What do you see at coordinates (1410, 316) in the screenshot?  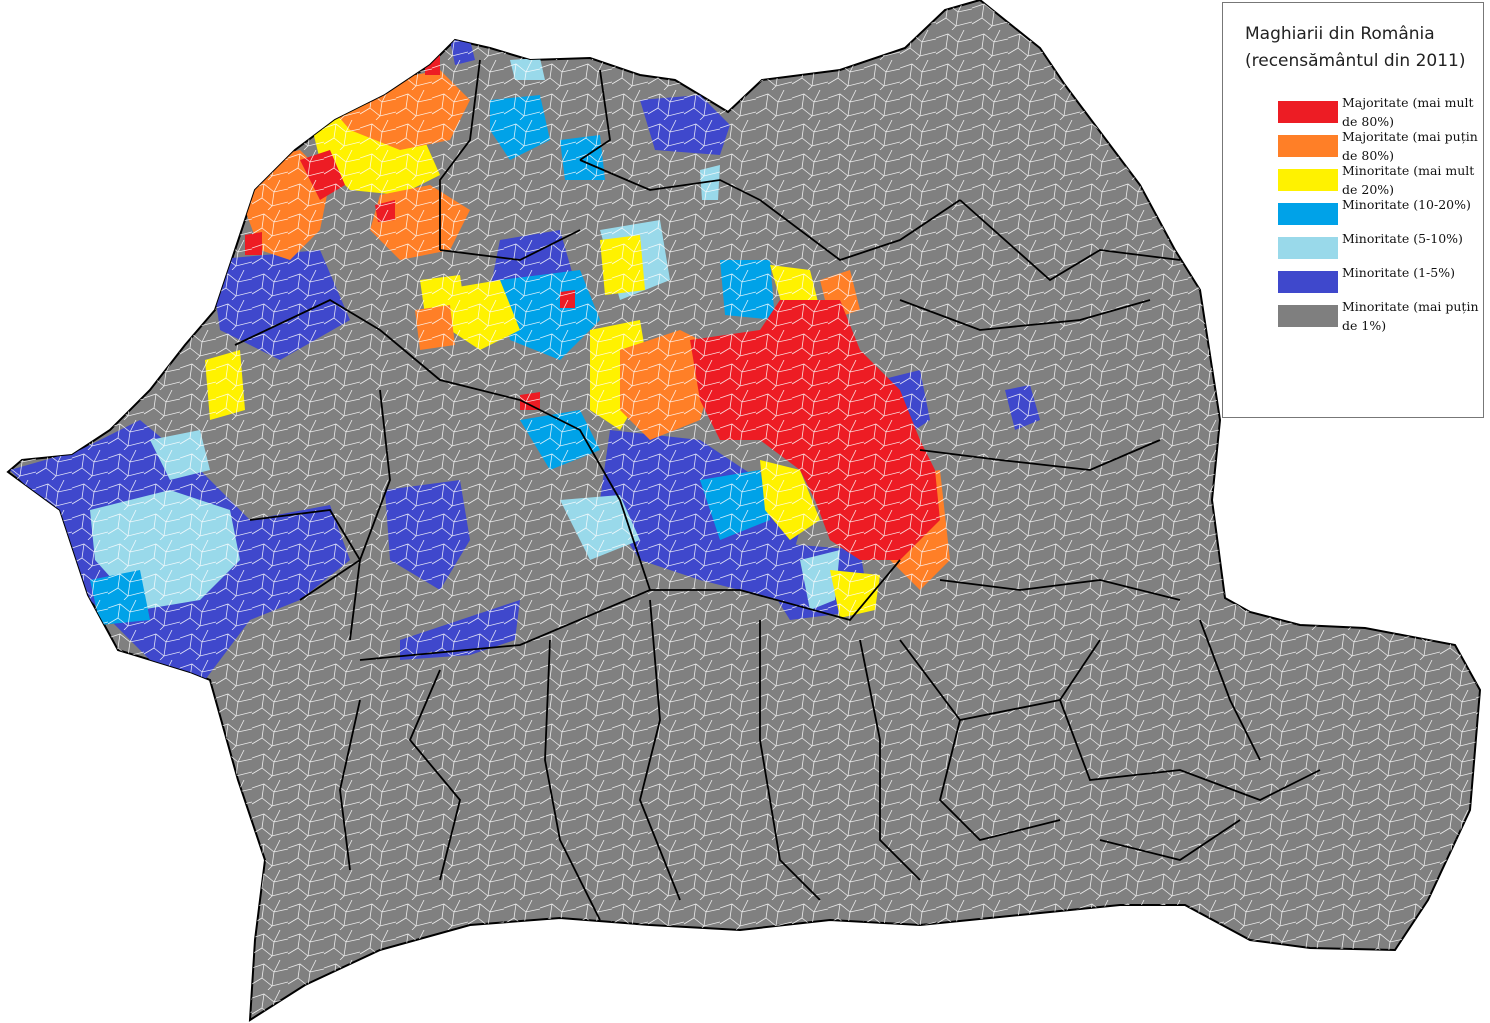 I see `legend-label: Minoritate (mai puțin de 1%)` at bounding box center [1410, 316].